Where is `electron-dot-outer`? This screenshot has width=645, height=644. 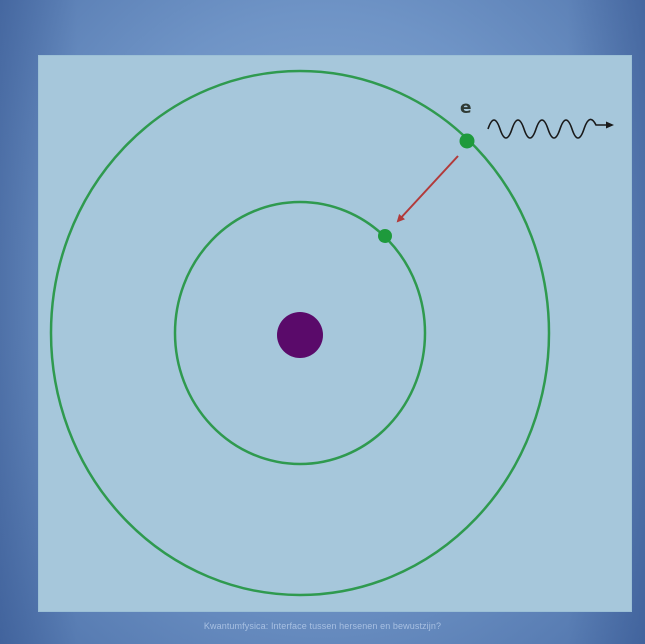
electron-dot-outer is located at coordinates (467, 141).